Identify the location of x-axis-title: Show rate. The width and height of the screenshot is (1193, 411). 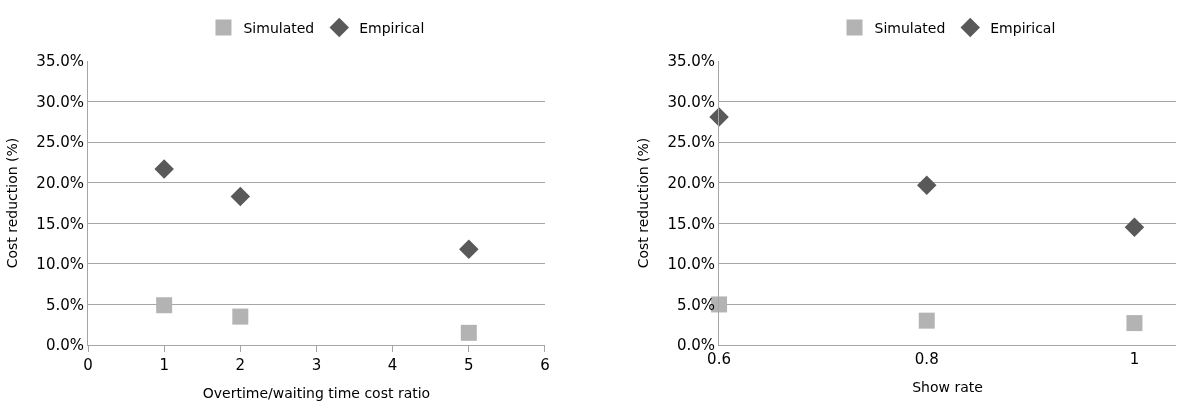
(947, 387).